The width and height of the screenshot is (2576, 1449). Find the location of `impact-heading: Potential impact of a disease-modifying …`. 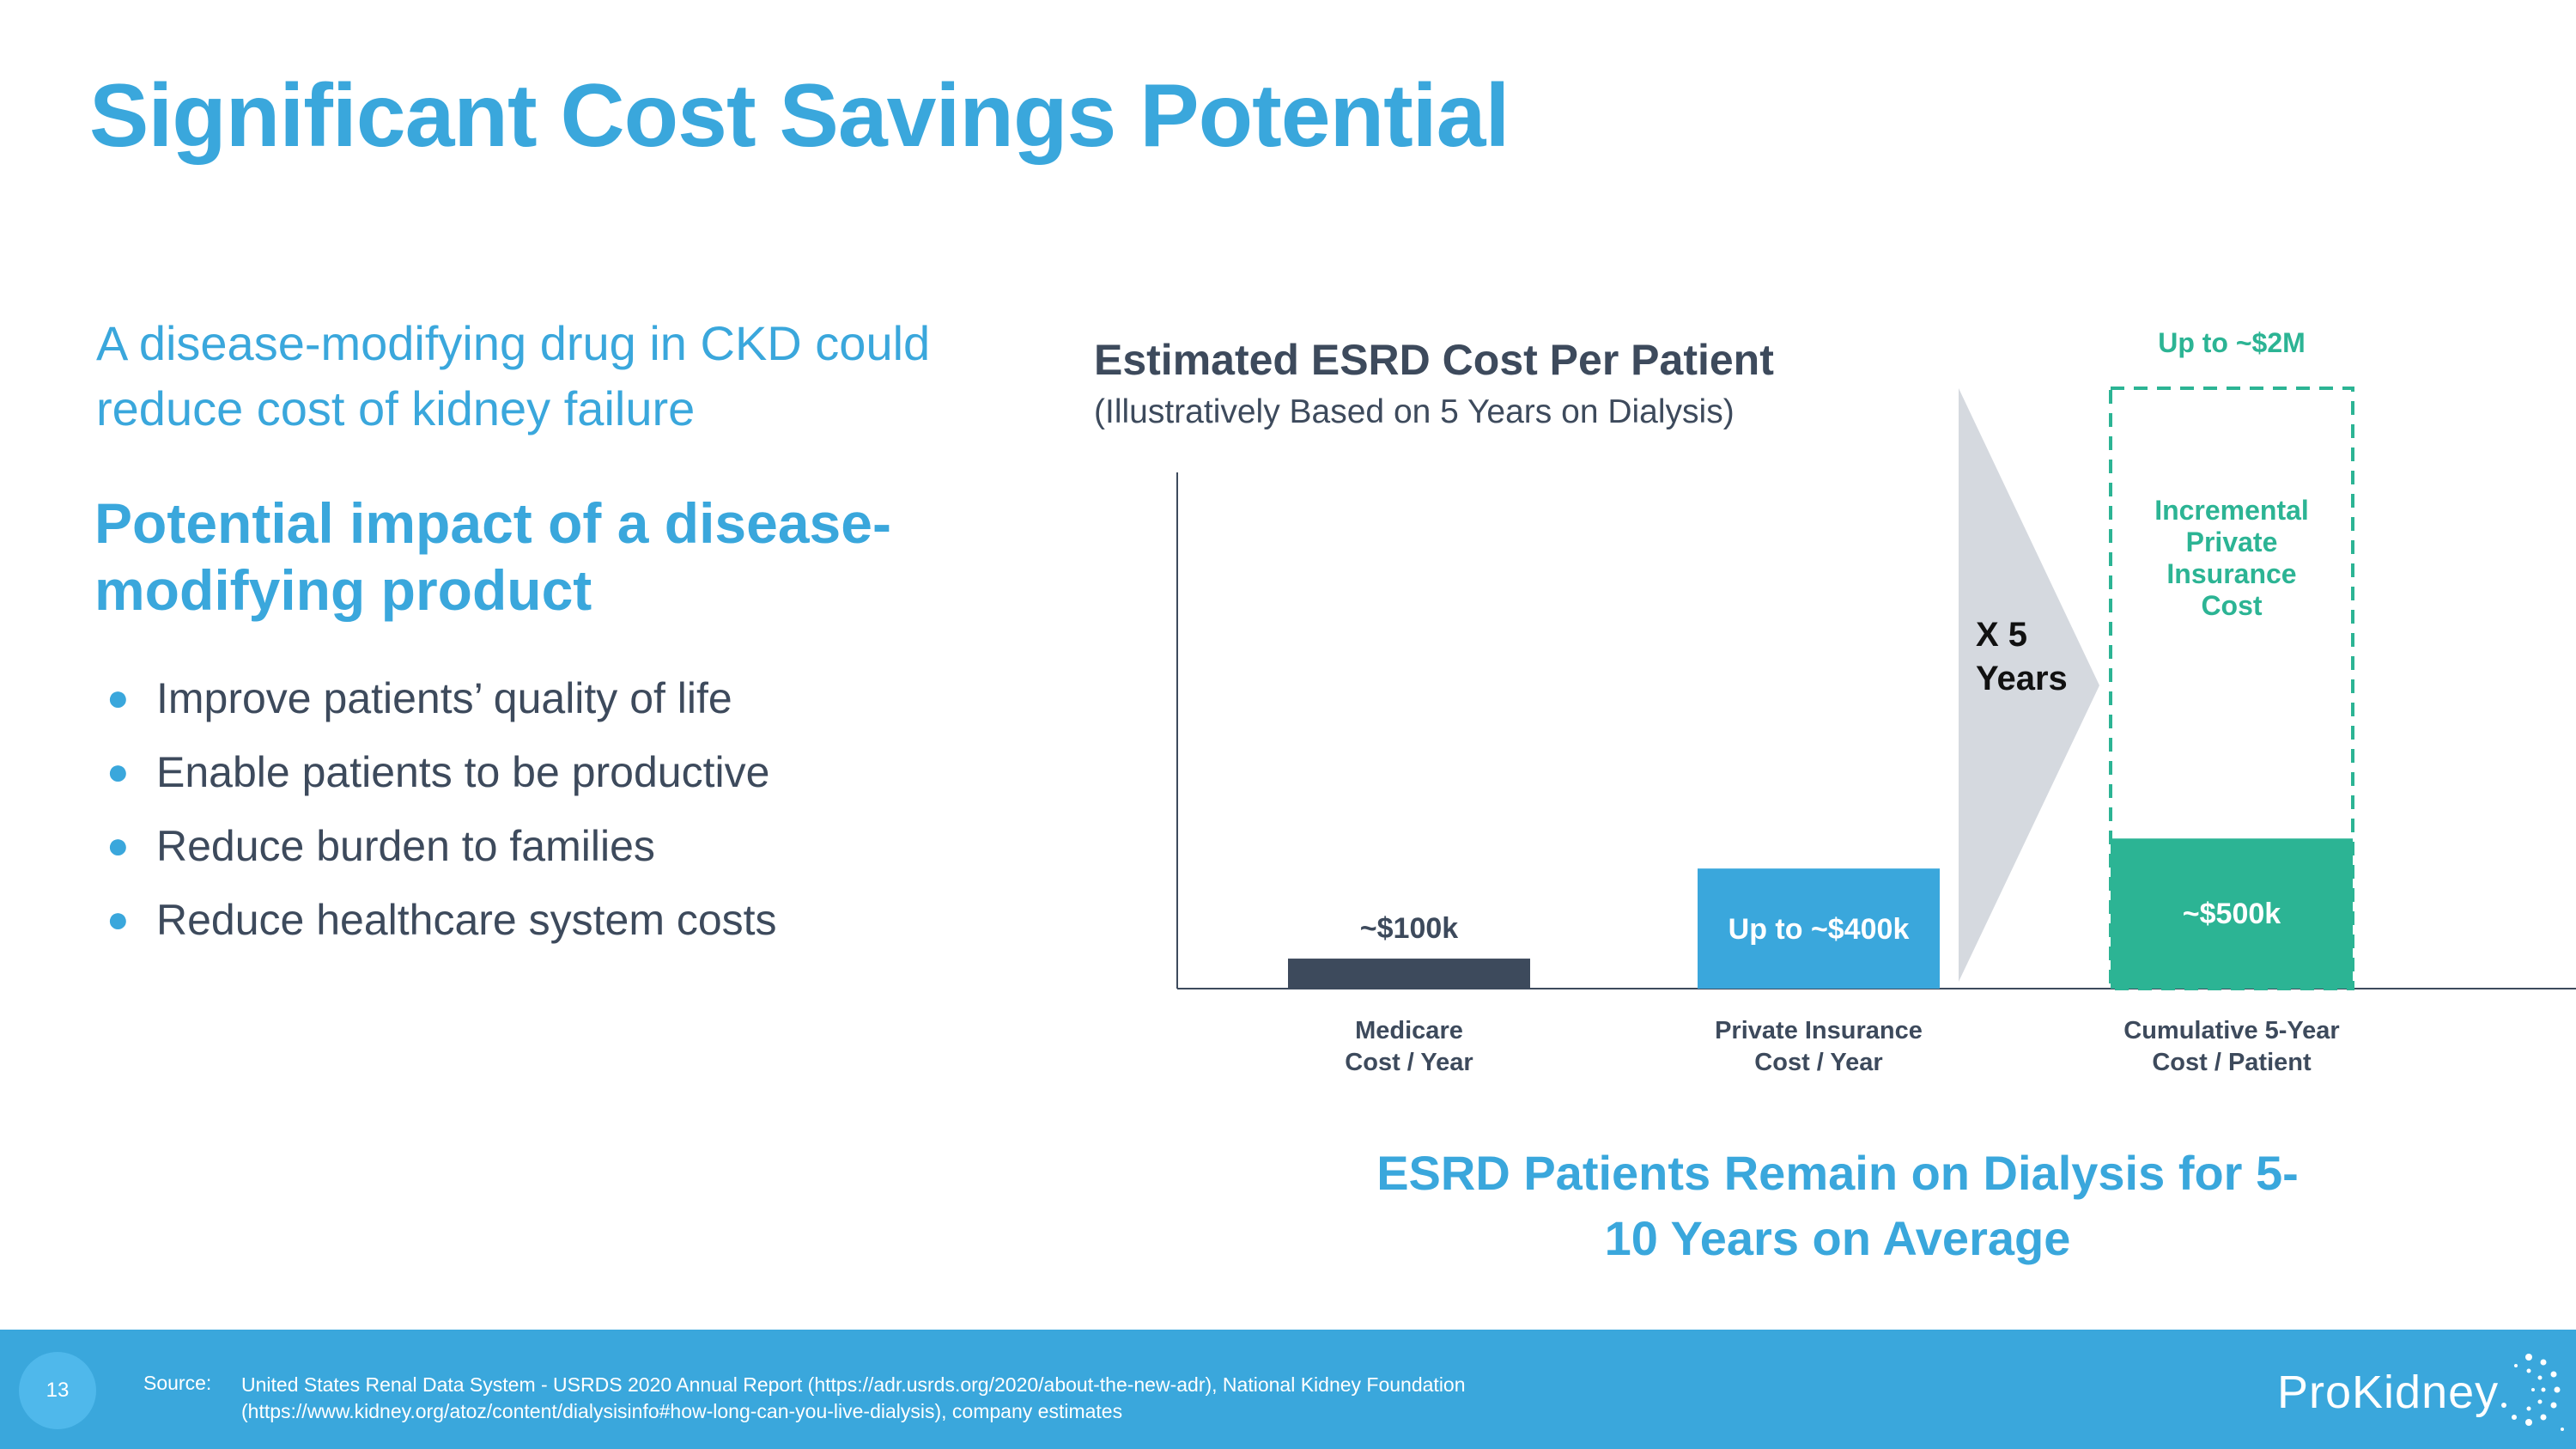

impact-heading: Potential impact of a disease-modifying … is located at coordinates (492, 556).